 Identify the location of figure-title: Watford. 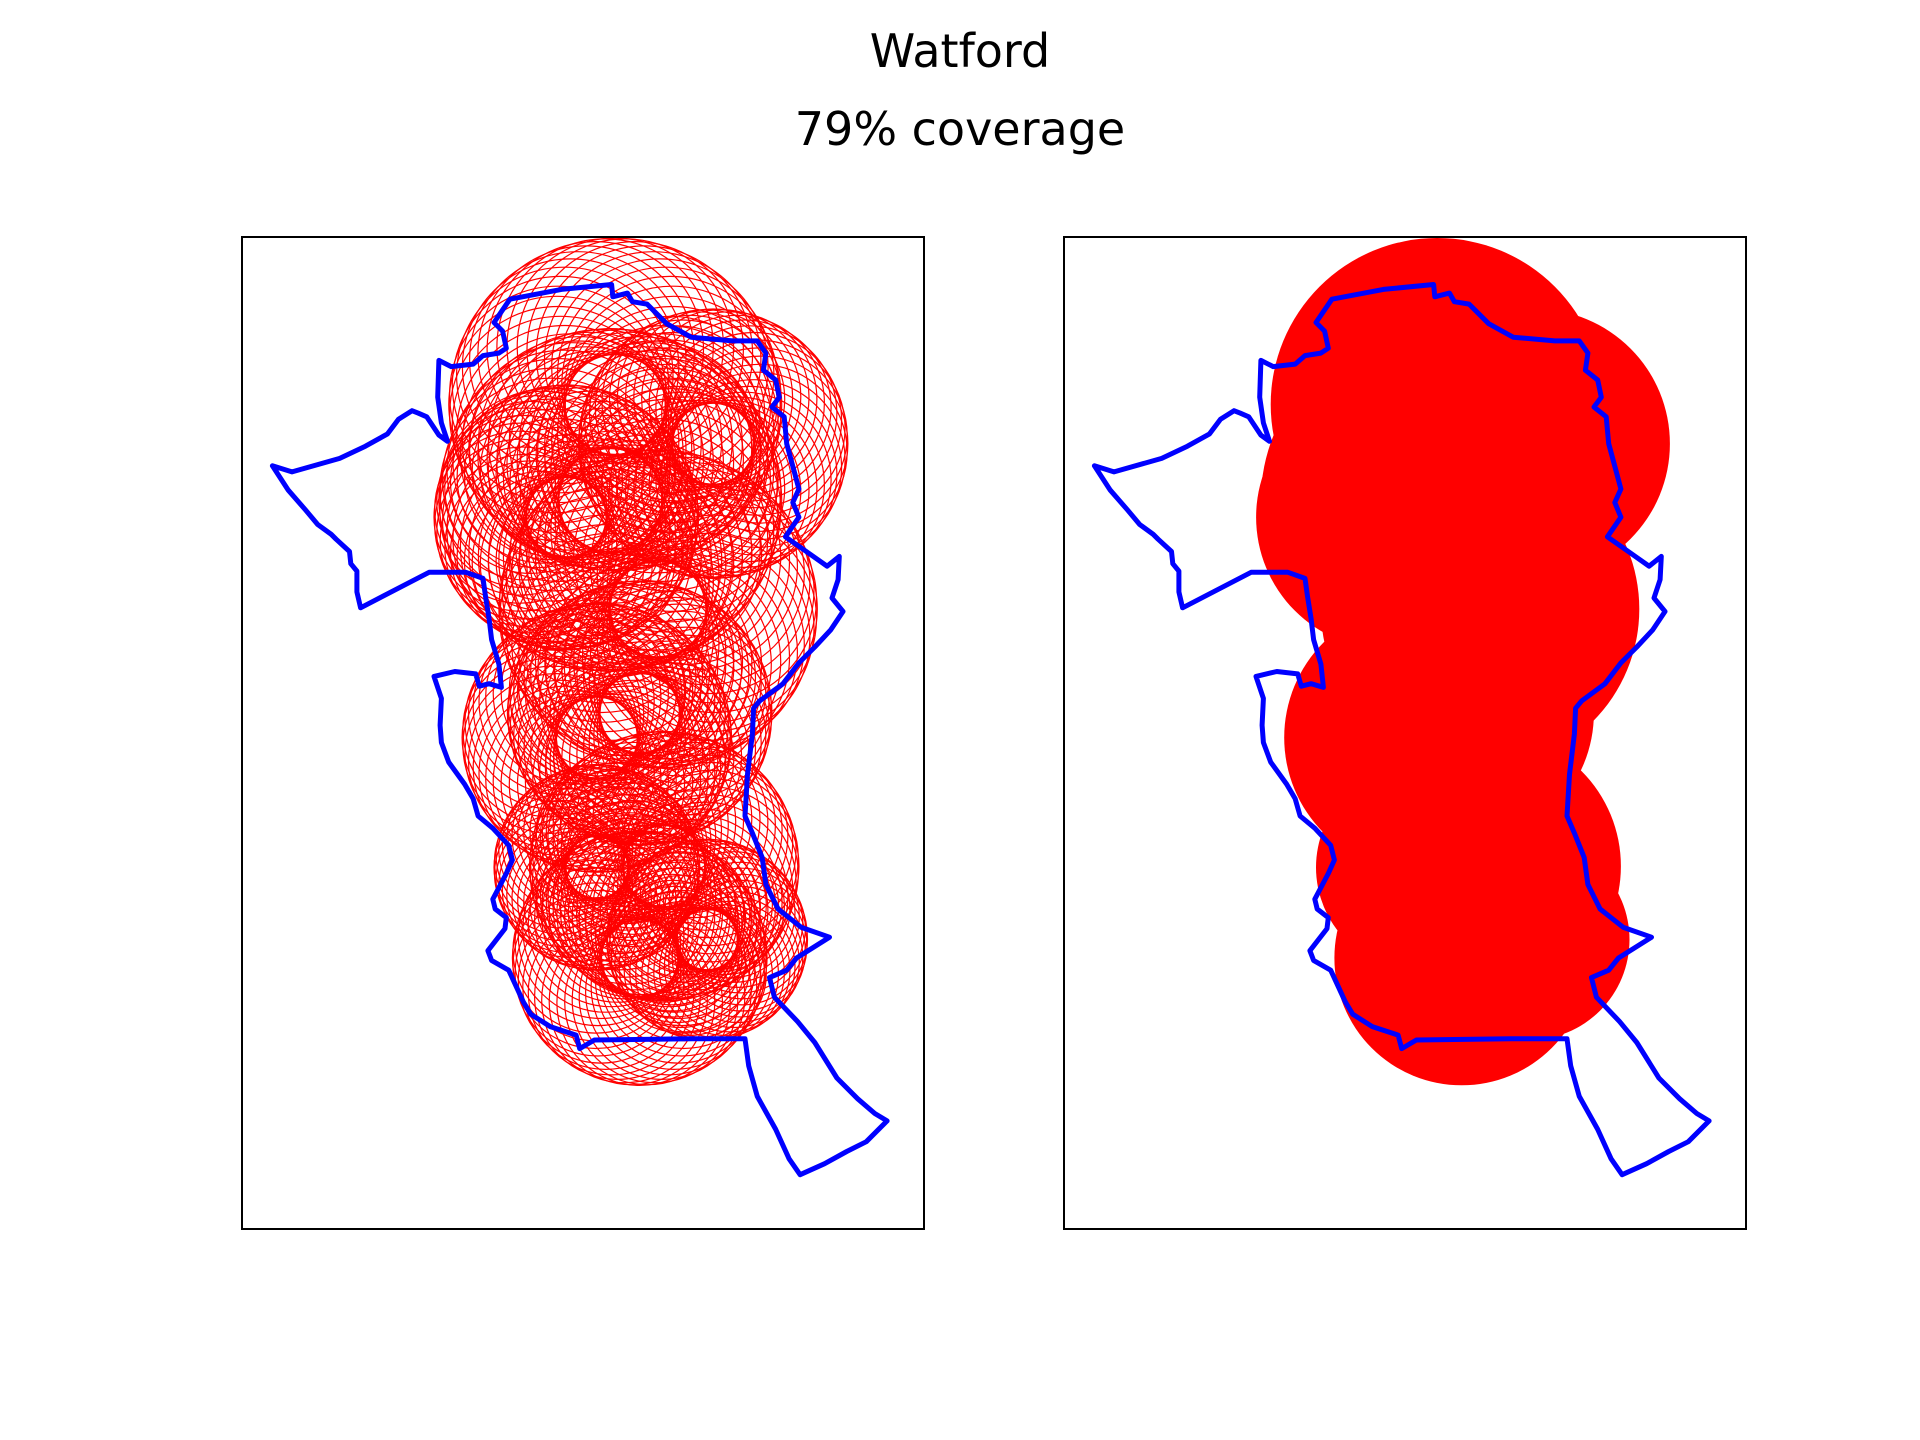
(960, 51).